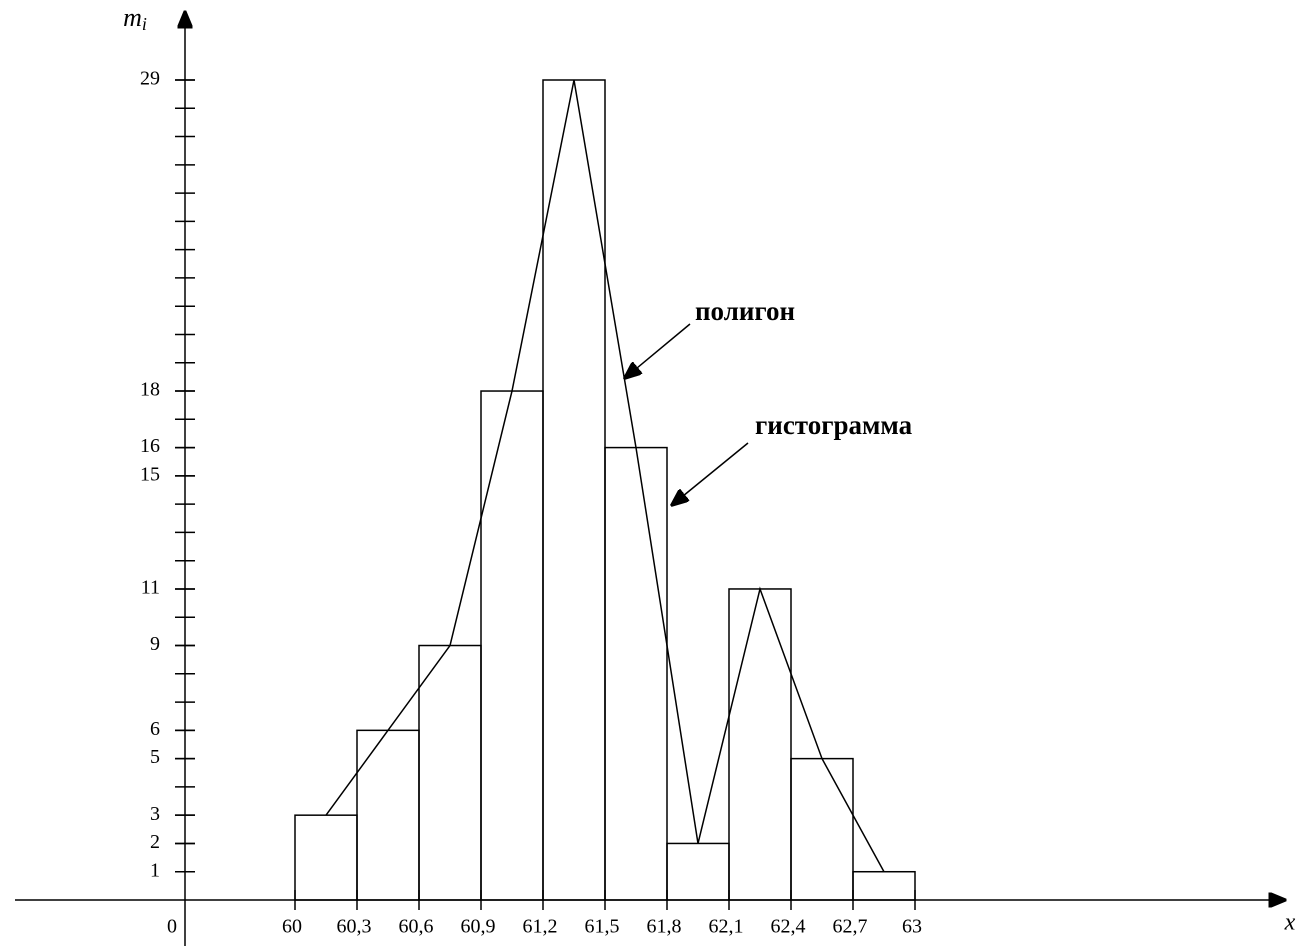 The height and width of the screenshot is (946, 1307). Describe the element at coordinates (144, 24) in the screenshot. I see `y-axis-label-index: i` at that location.